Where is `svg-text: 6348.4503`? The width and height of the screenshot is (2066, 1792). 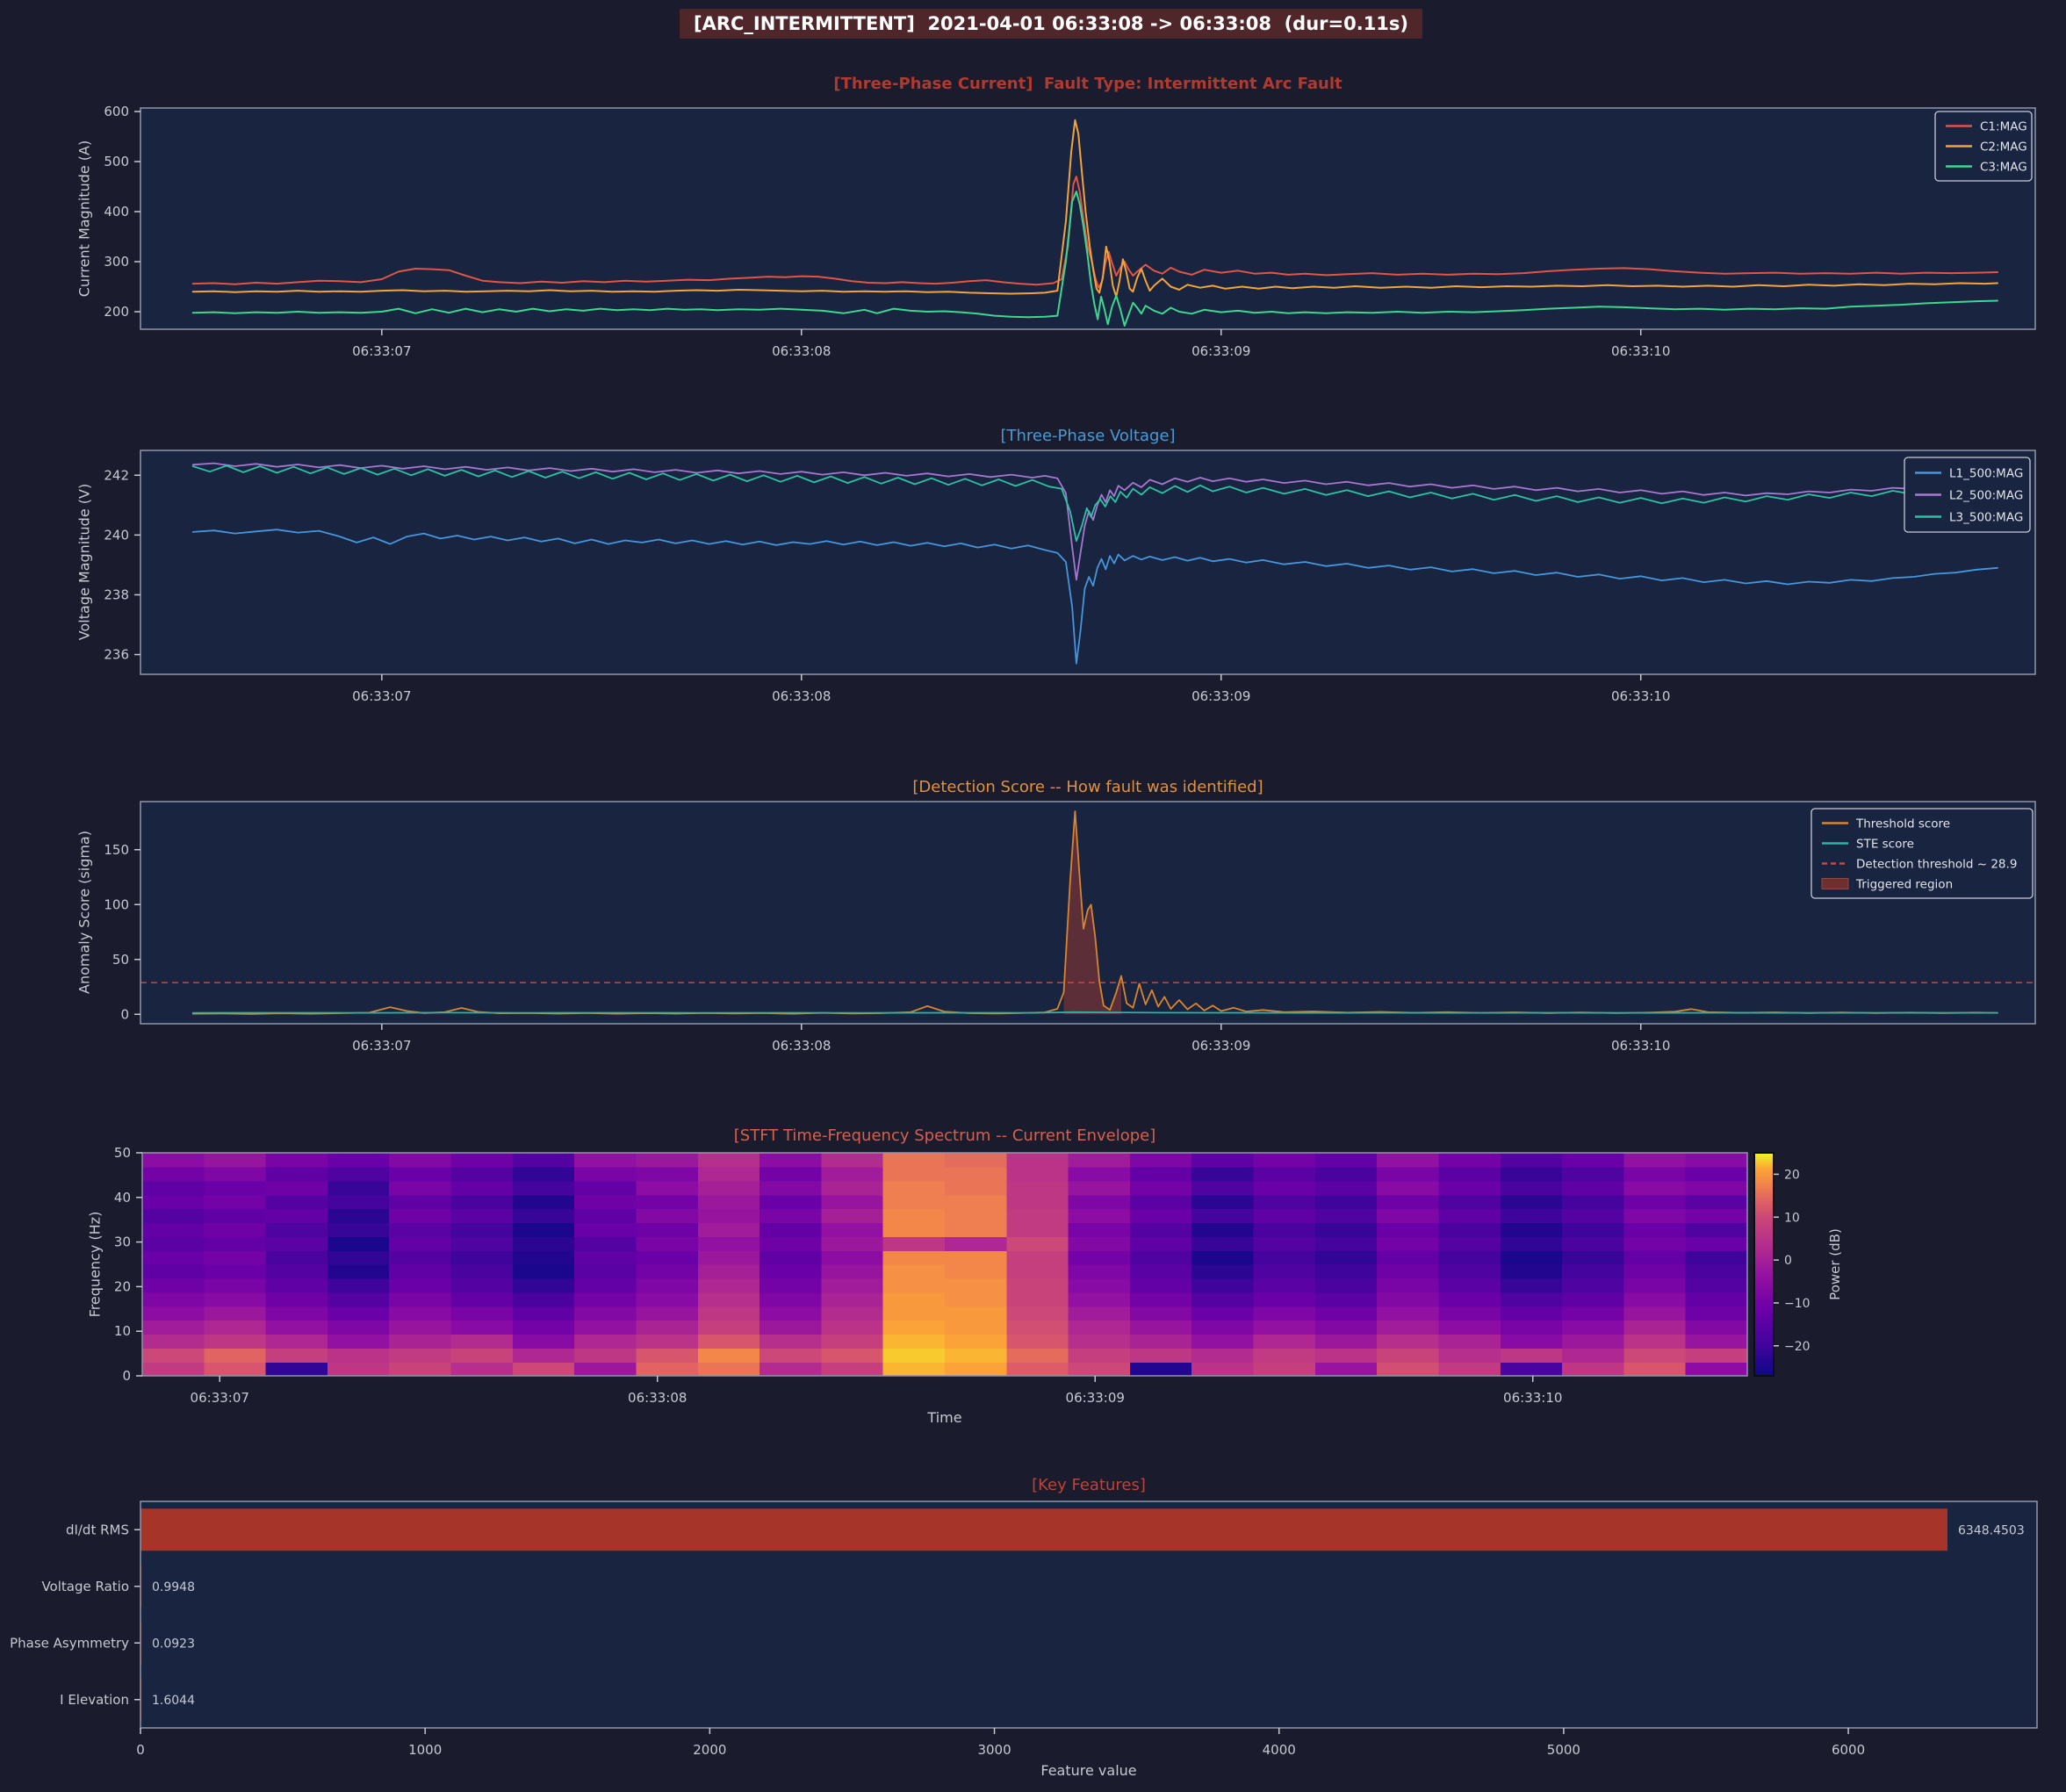 svg-text: 6348.4503 is located at coordinates (1991, 1530).